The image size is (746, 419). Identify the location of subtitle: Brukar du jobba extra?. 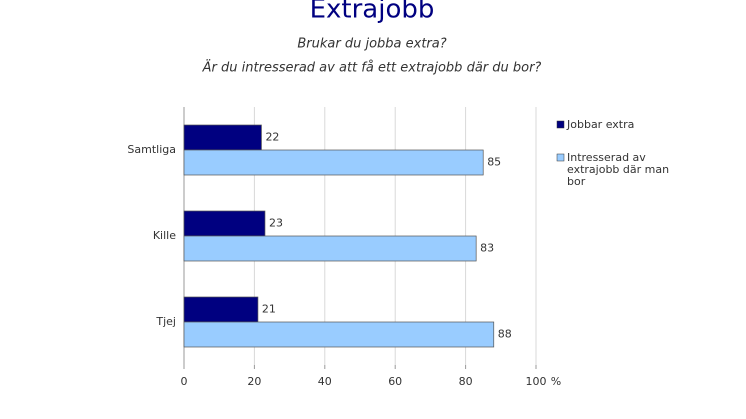
(371, 44).